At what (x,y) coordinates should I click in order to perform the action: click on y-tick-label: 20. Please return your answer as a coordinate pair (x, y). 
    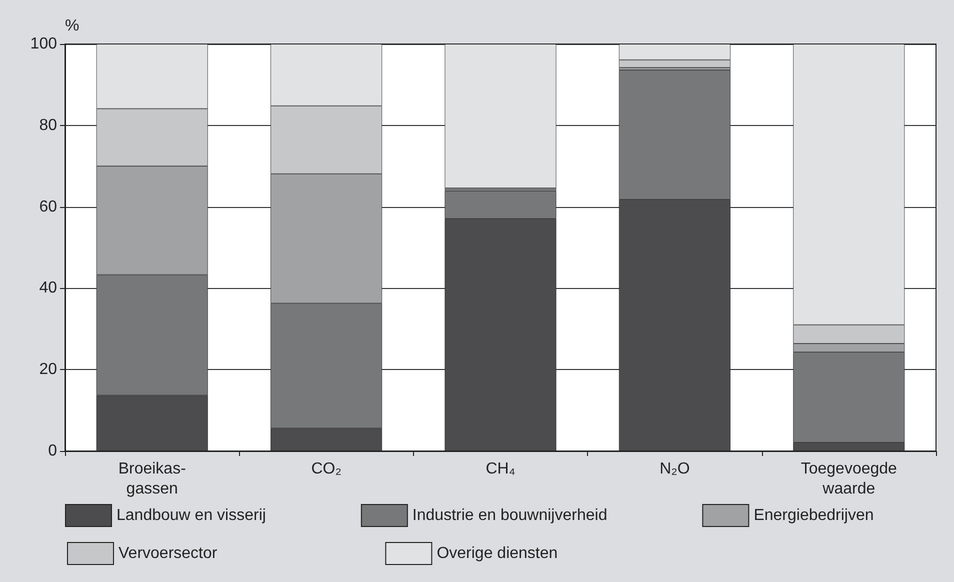
    Looking at the image, I should click on (48, 369).